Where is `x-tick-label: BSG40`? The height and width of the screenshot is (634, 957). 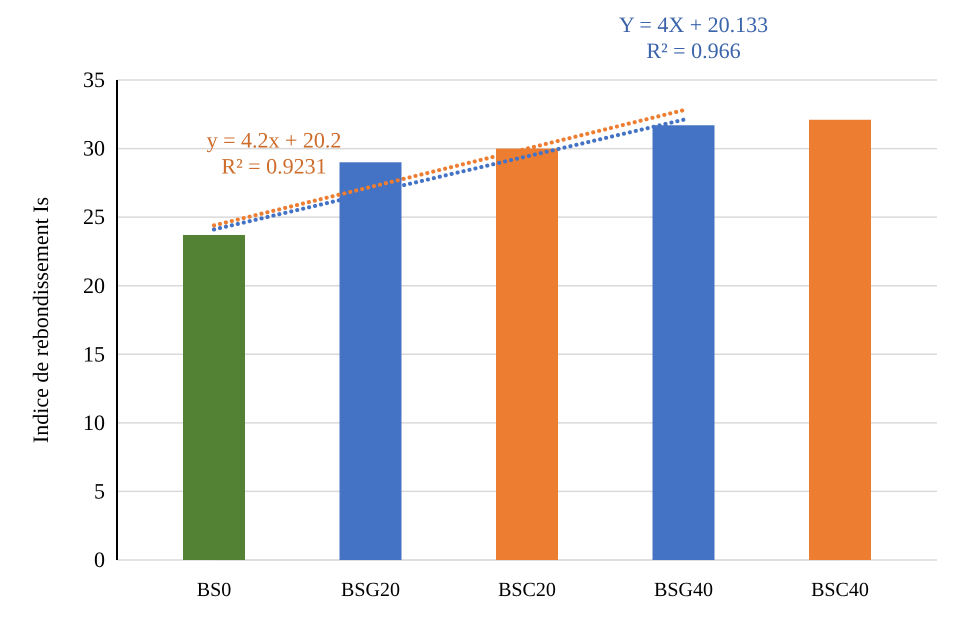 x-tick-label: BSG40 is located at coordinates (683, 590).